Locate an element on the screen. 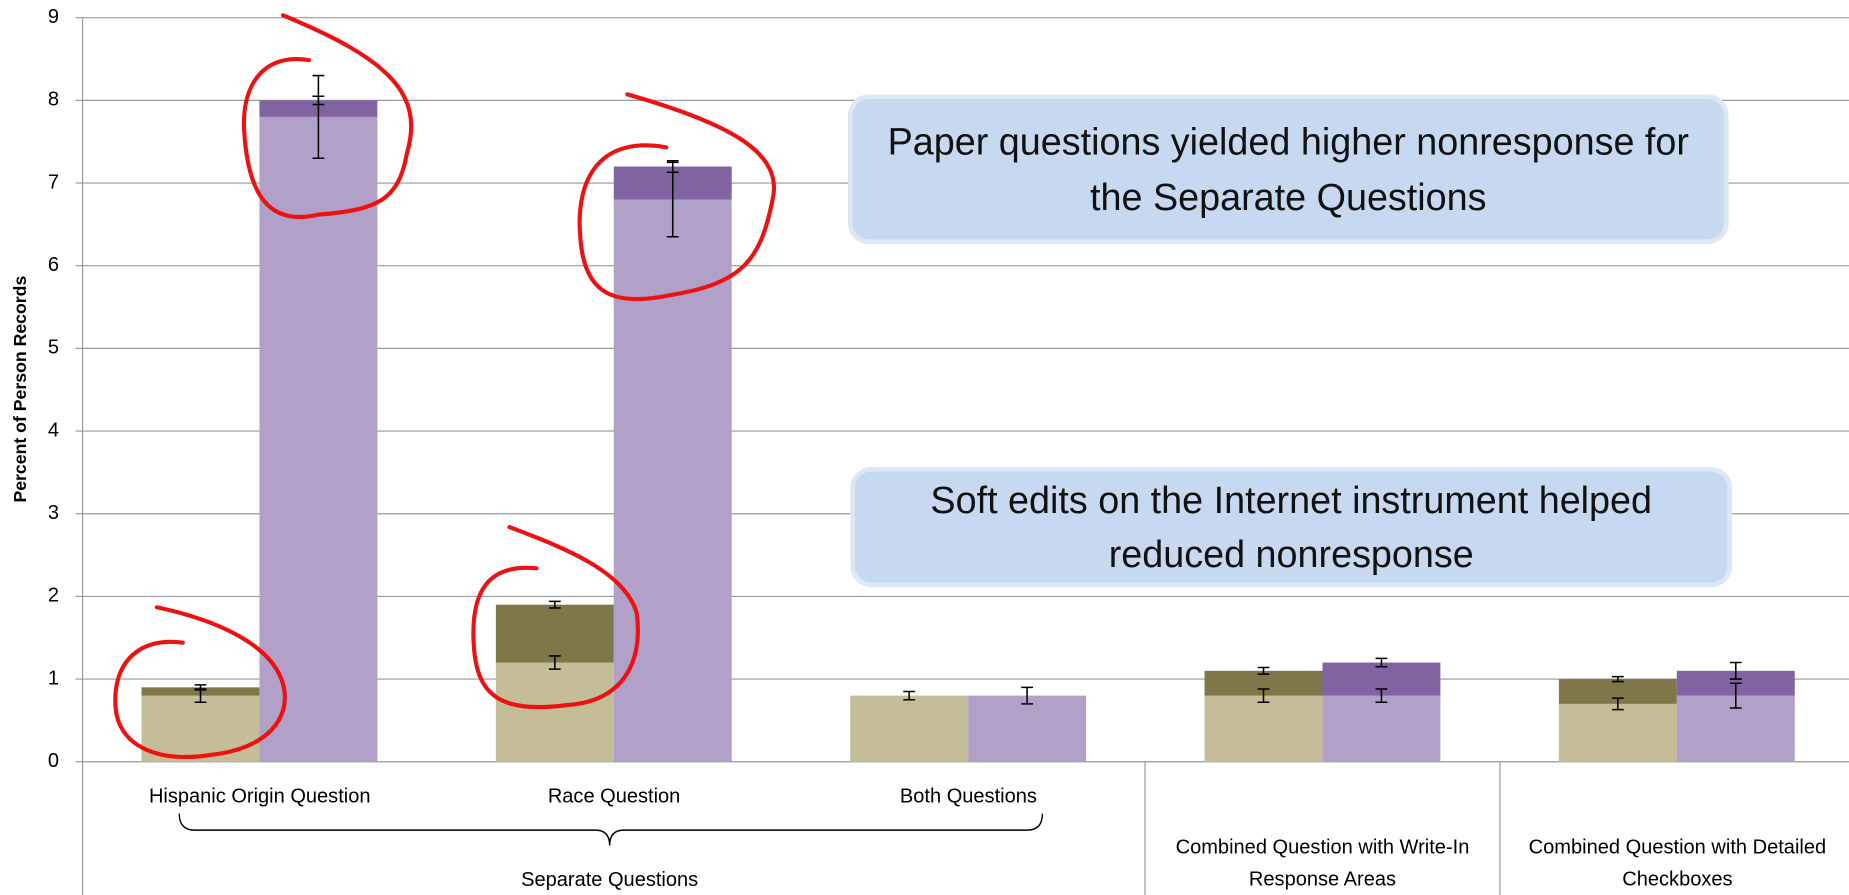 This screenshot has width=1849, height=895. group-label: Separate Questions is located at coordinates (609, 880).